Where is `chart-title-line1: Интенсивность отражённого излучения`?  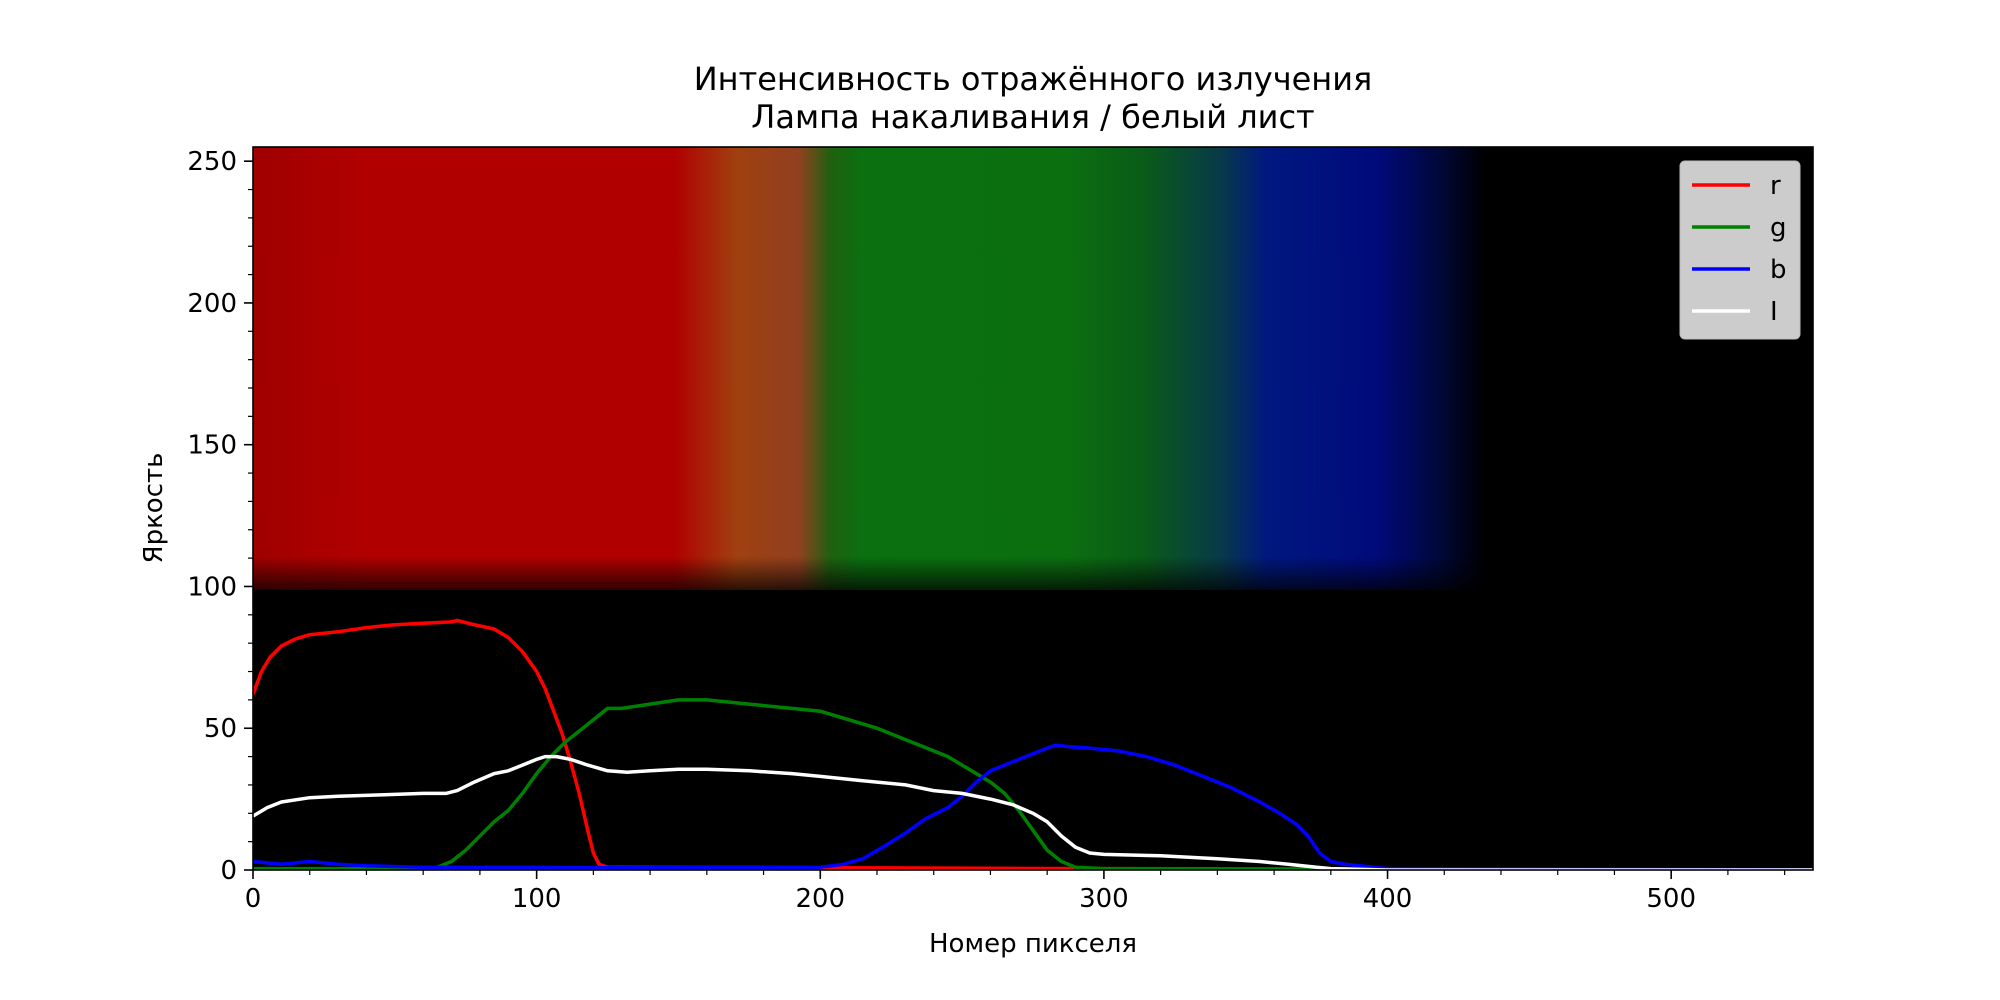
chart-title-line1: Интенсивность отражённого излучения is located at coordinates (1033, 79).